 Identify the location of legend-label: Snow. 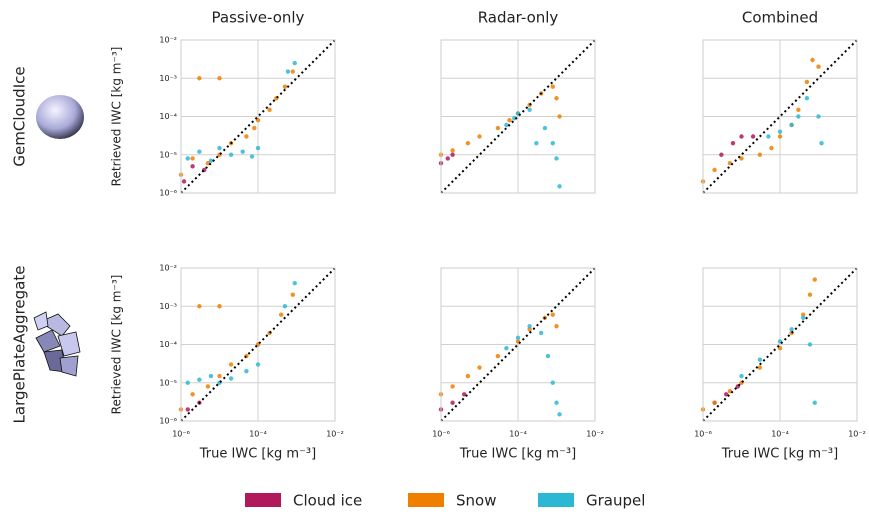
(476, 501).